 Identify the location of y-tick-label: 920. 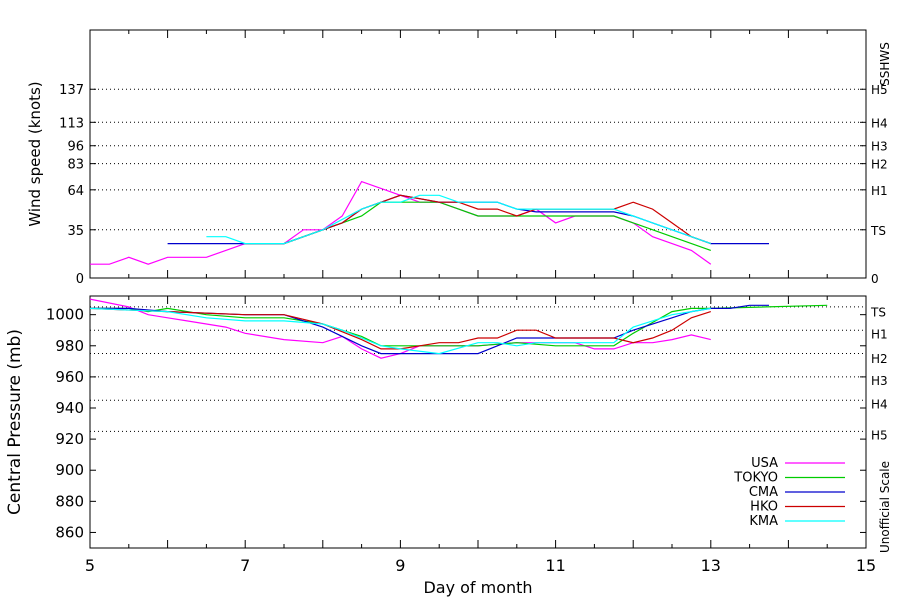
(69, 439).